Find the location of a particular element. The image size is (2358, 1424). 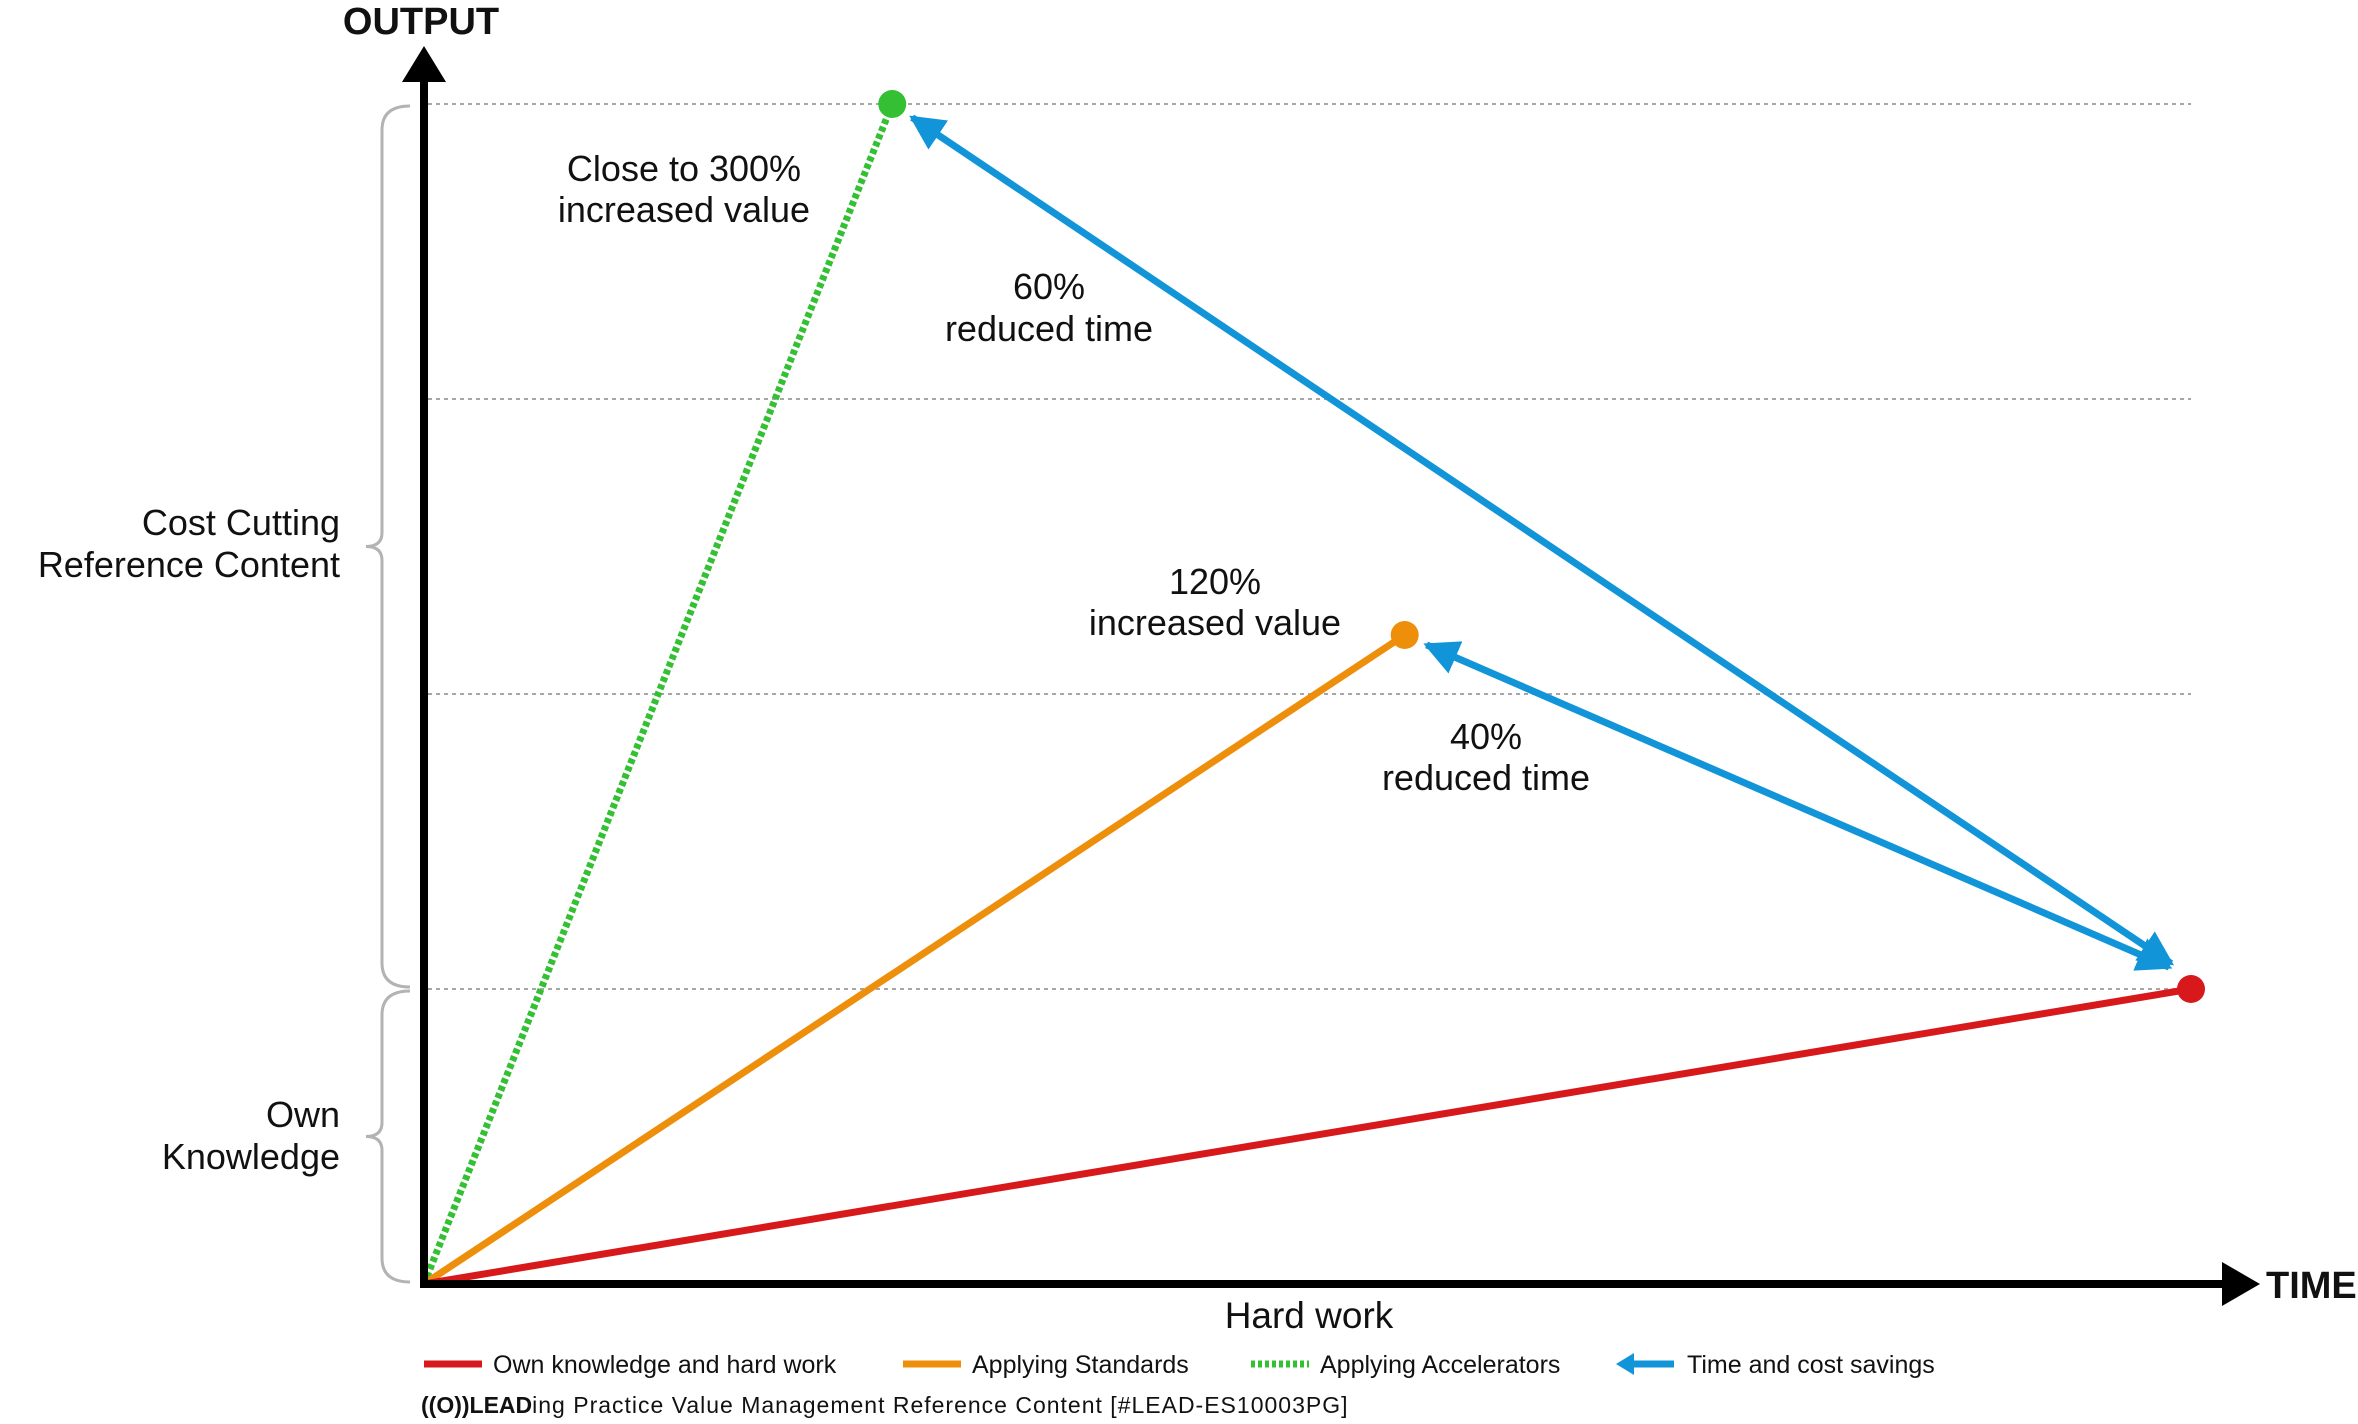

standards-annotation-line1: 120% is located at coordinates (1215, 581).